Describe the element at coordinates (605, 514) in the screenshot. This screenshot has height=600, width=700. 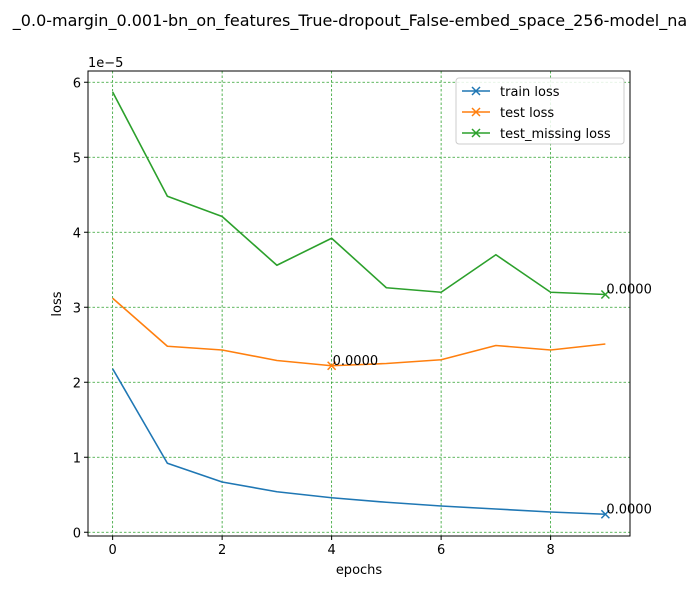
I see `point-marker-train-loss` at that location.